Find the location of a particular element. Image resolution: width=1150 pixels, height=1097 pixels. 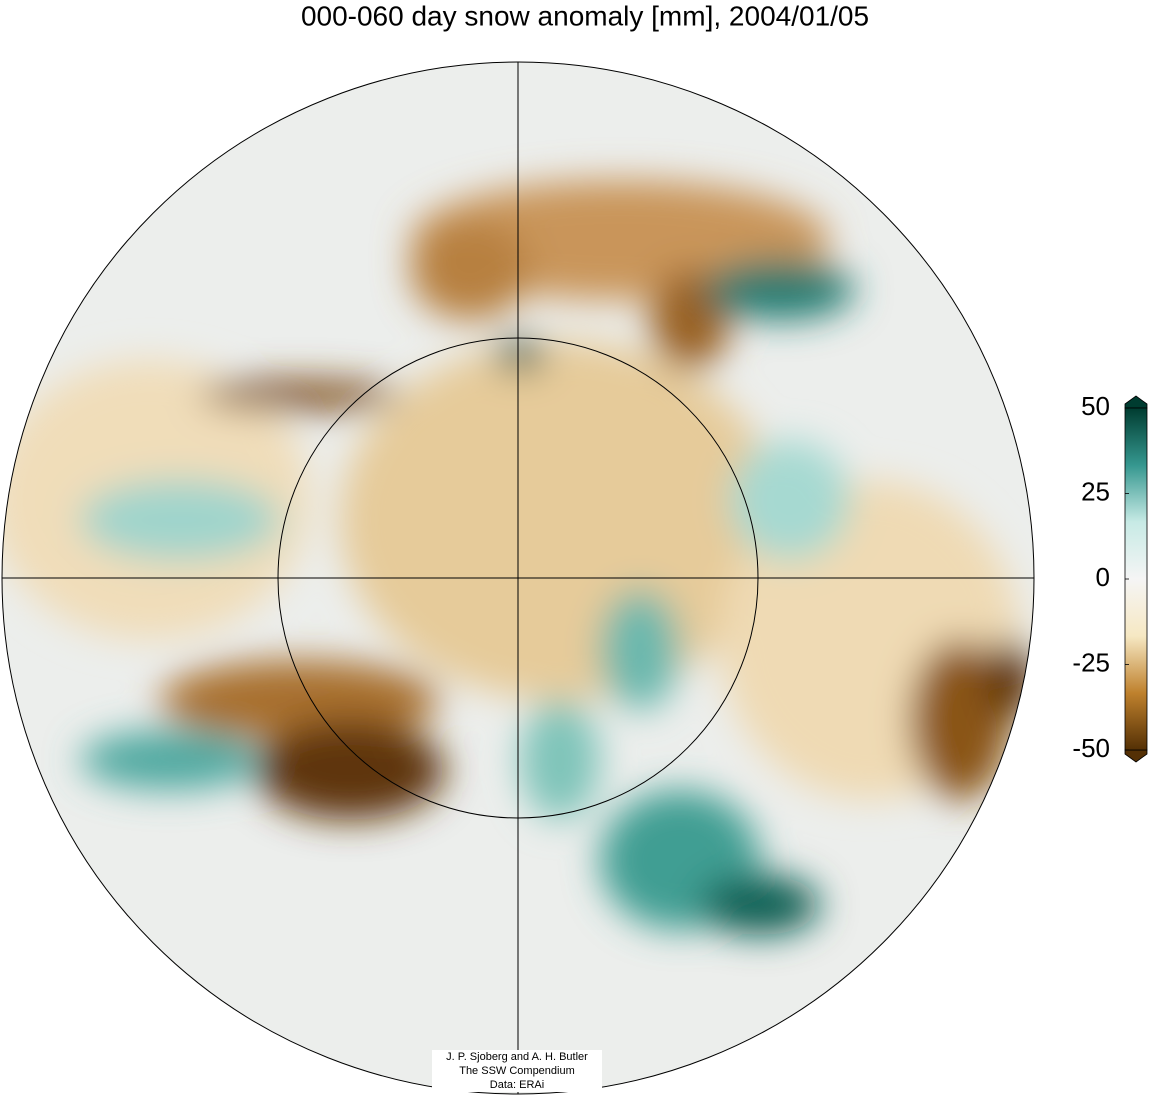

credit: Data: ERAi is located at coordinates (517, 1085).